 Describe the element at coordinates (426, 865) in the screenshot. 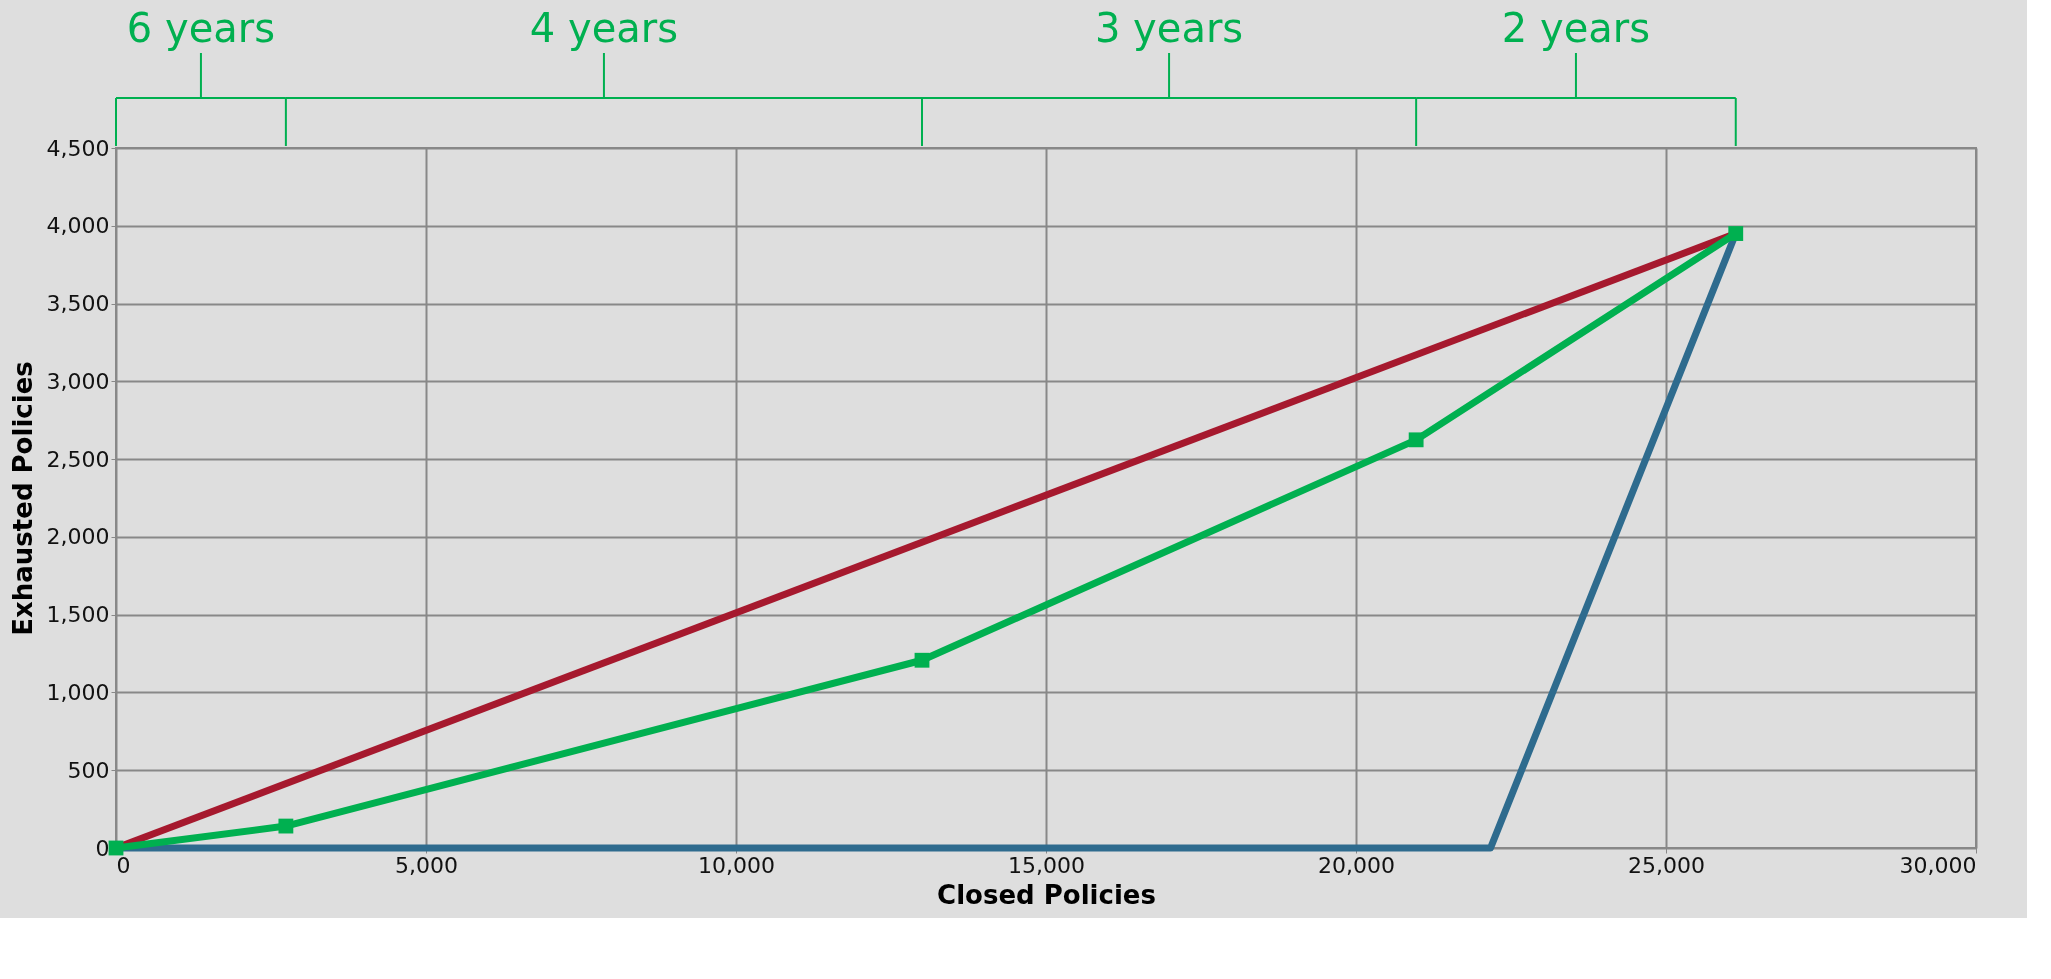

I see `x-tick-label: 5,000` at that location.